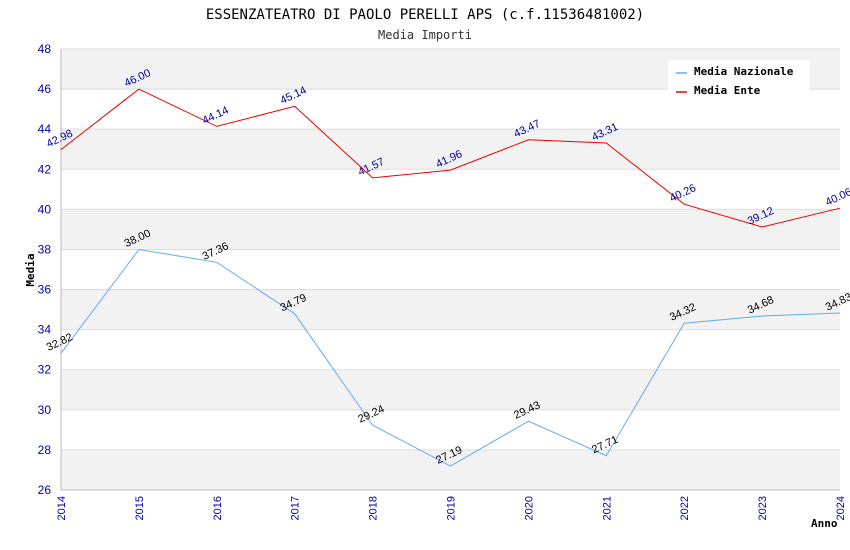 The width and height of the screenshot is (850, 550). I want to click on y-tick-label: 42, so click(45, 169).